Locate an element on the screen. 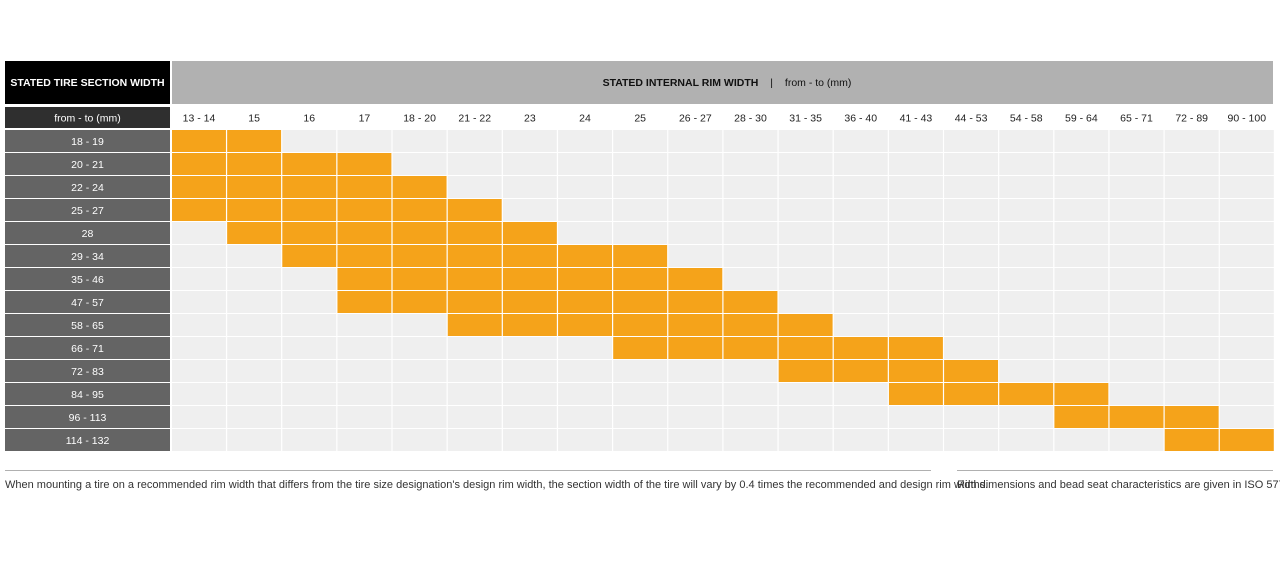 This screenshot has height=575, width=1280. row-label: 29 - 34 is located at coordinates (87, 257).